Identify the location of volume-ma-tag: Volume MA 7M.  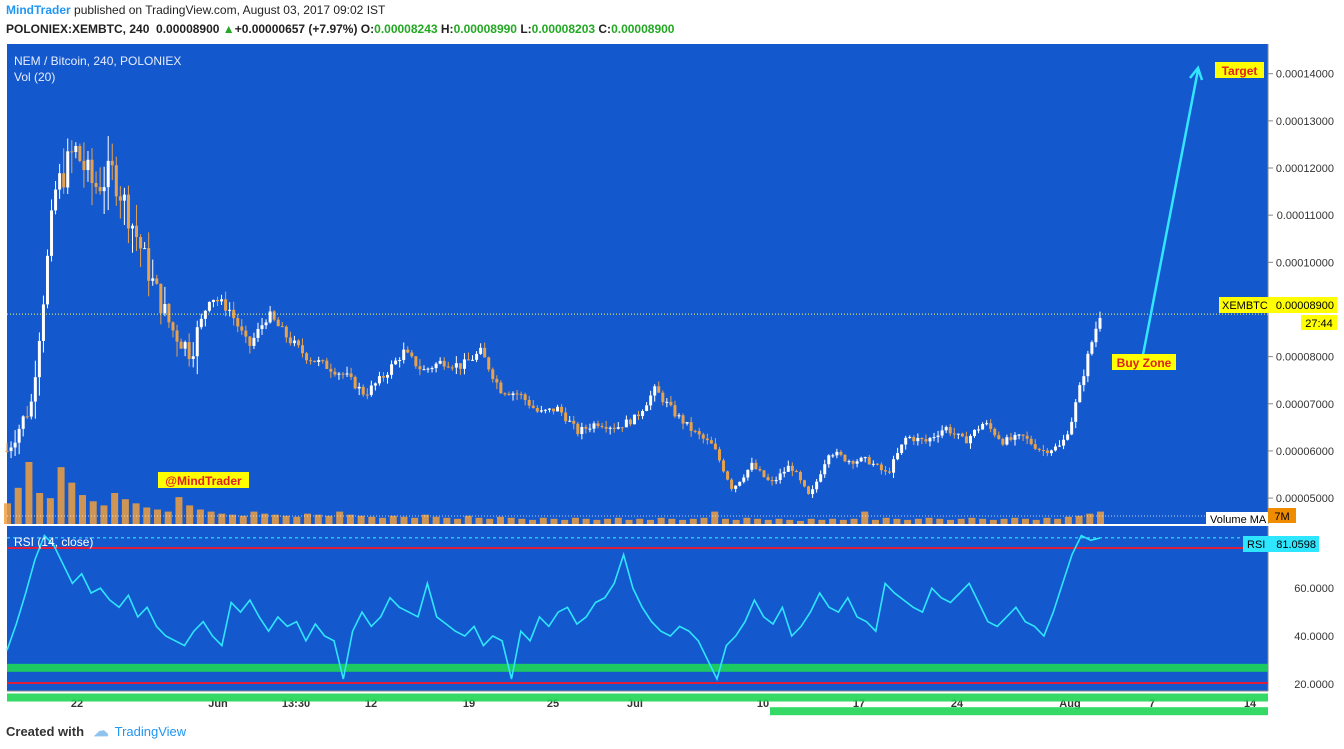
(1251, 517).